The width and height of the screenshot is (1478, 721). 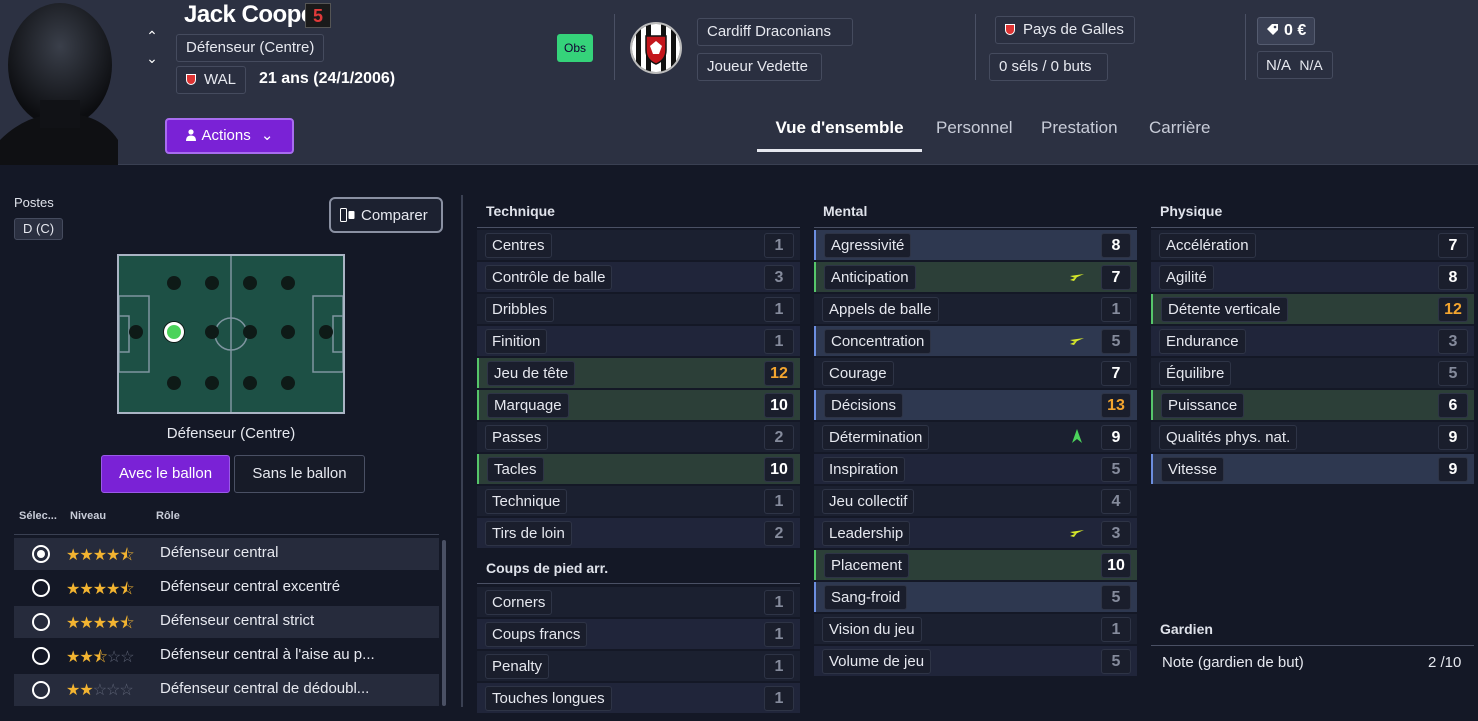 What do you see at coordinates (318, 15) in the screenshot?
I see `shirt-number: 5` at bounding box center [318, 15].